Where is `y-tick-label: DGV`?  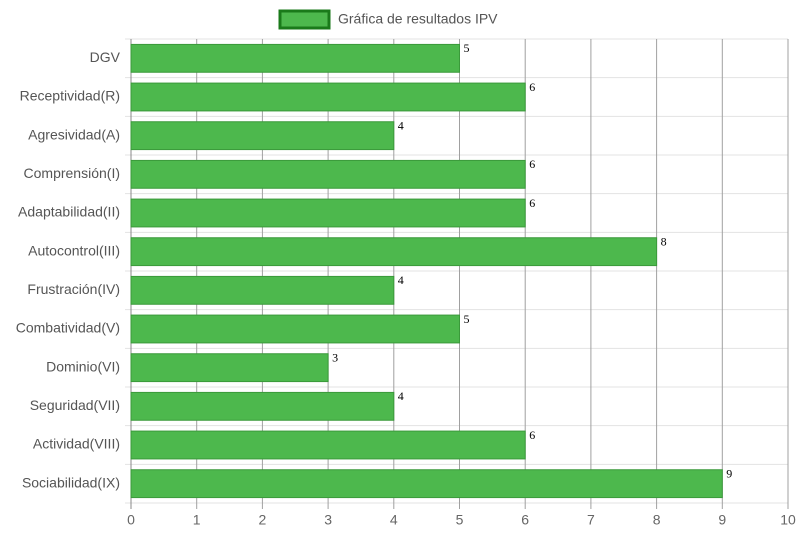
y-tick-label: DGV is located at coordinates (105, 57).